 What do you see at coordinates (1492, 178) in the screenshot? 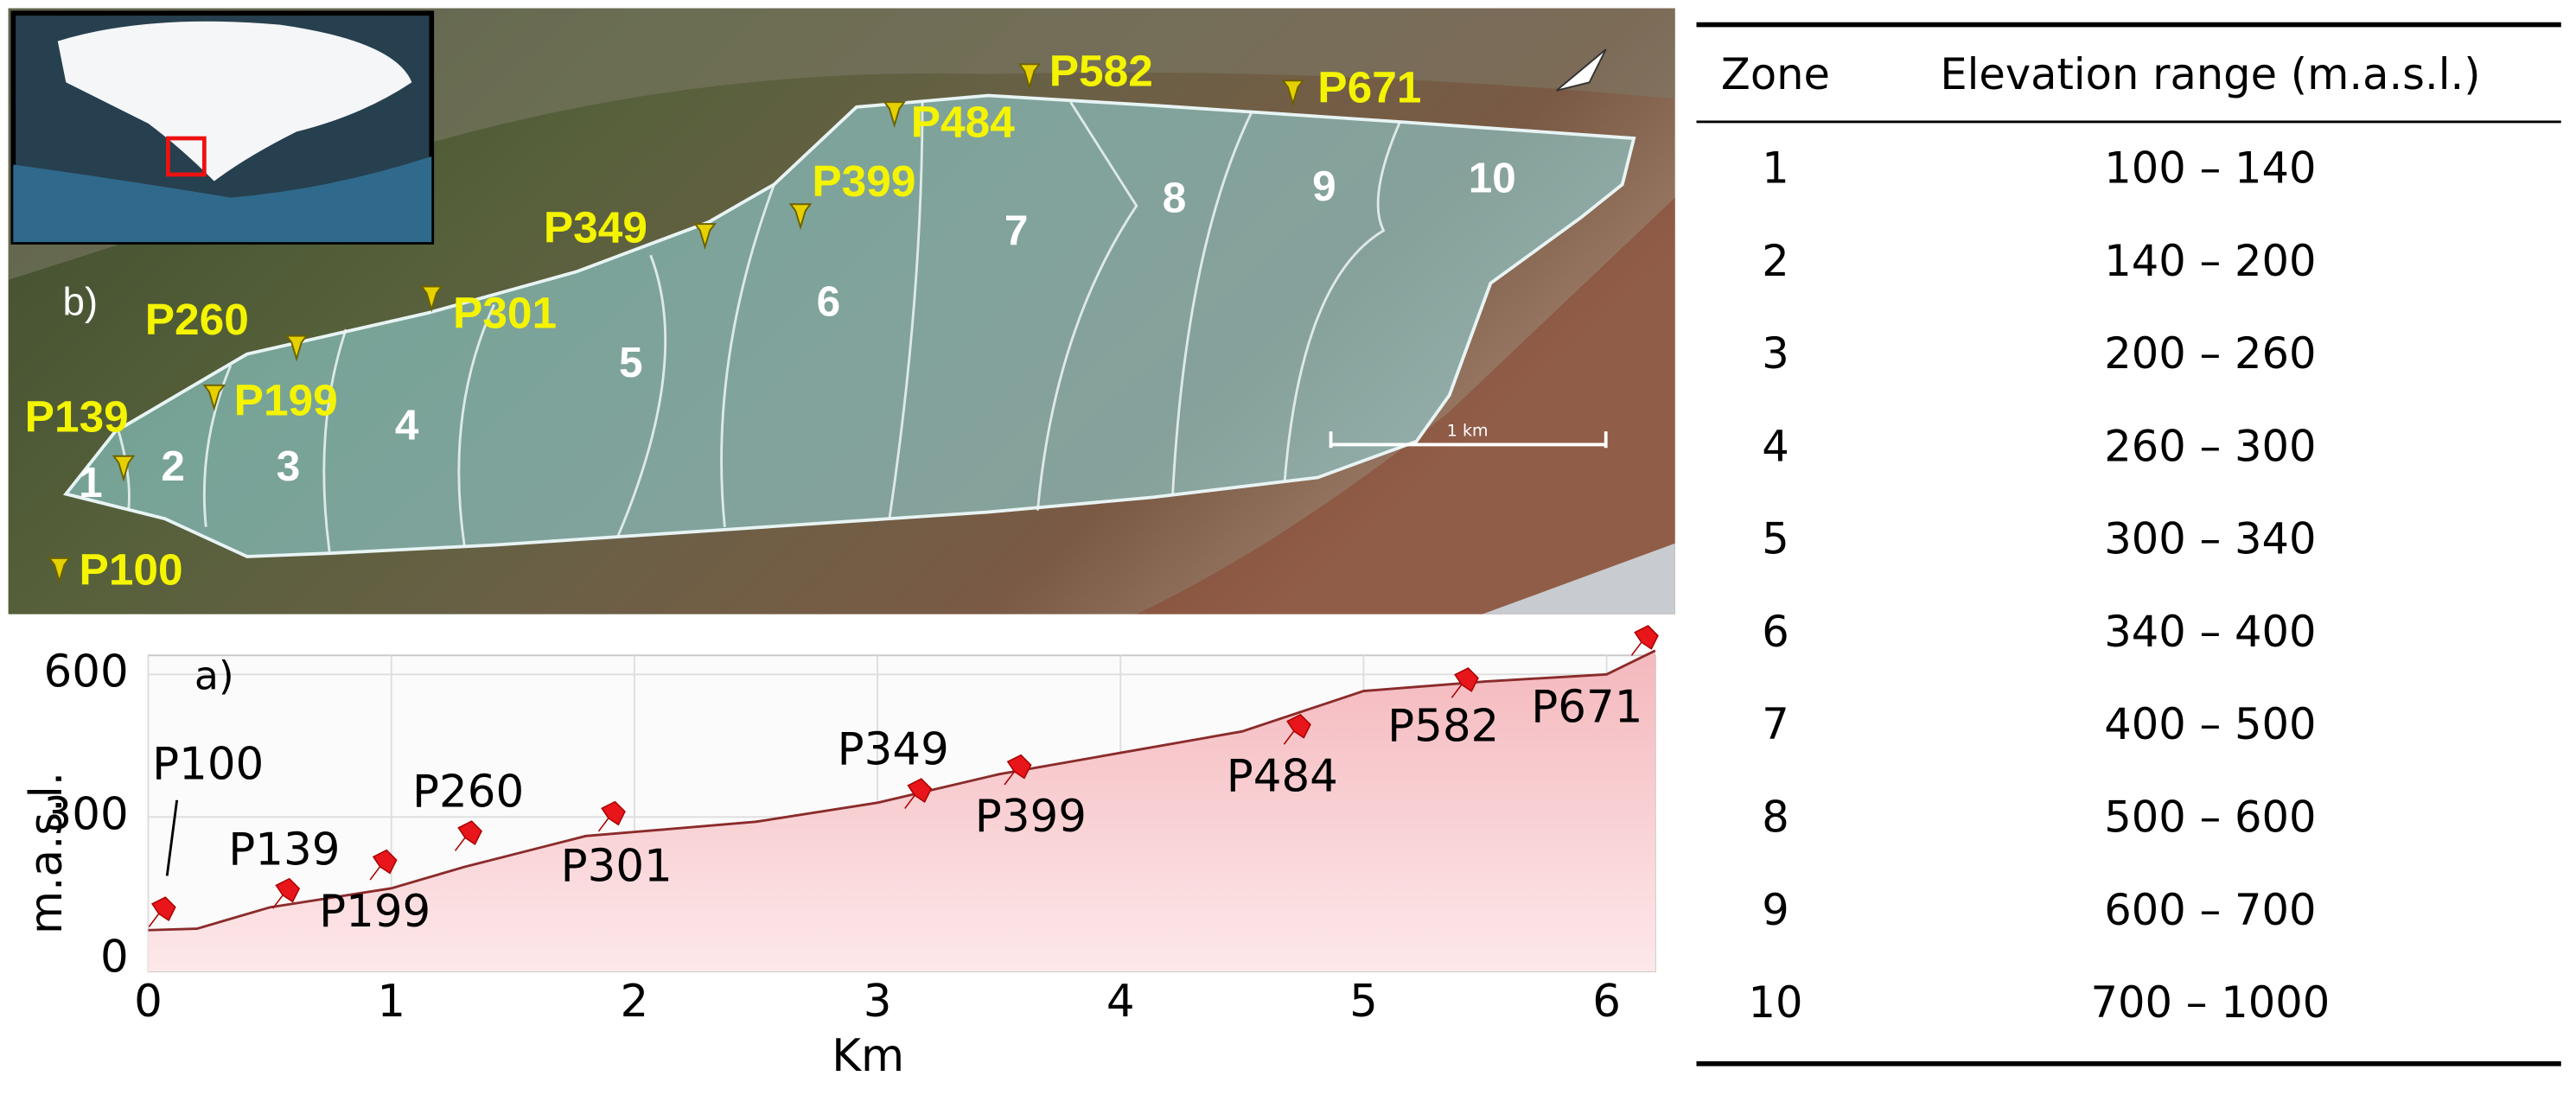
I see `zone-label: 10` at bounding box center [1492, 178].